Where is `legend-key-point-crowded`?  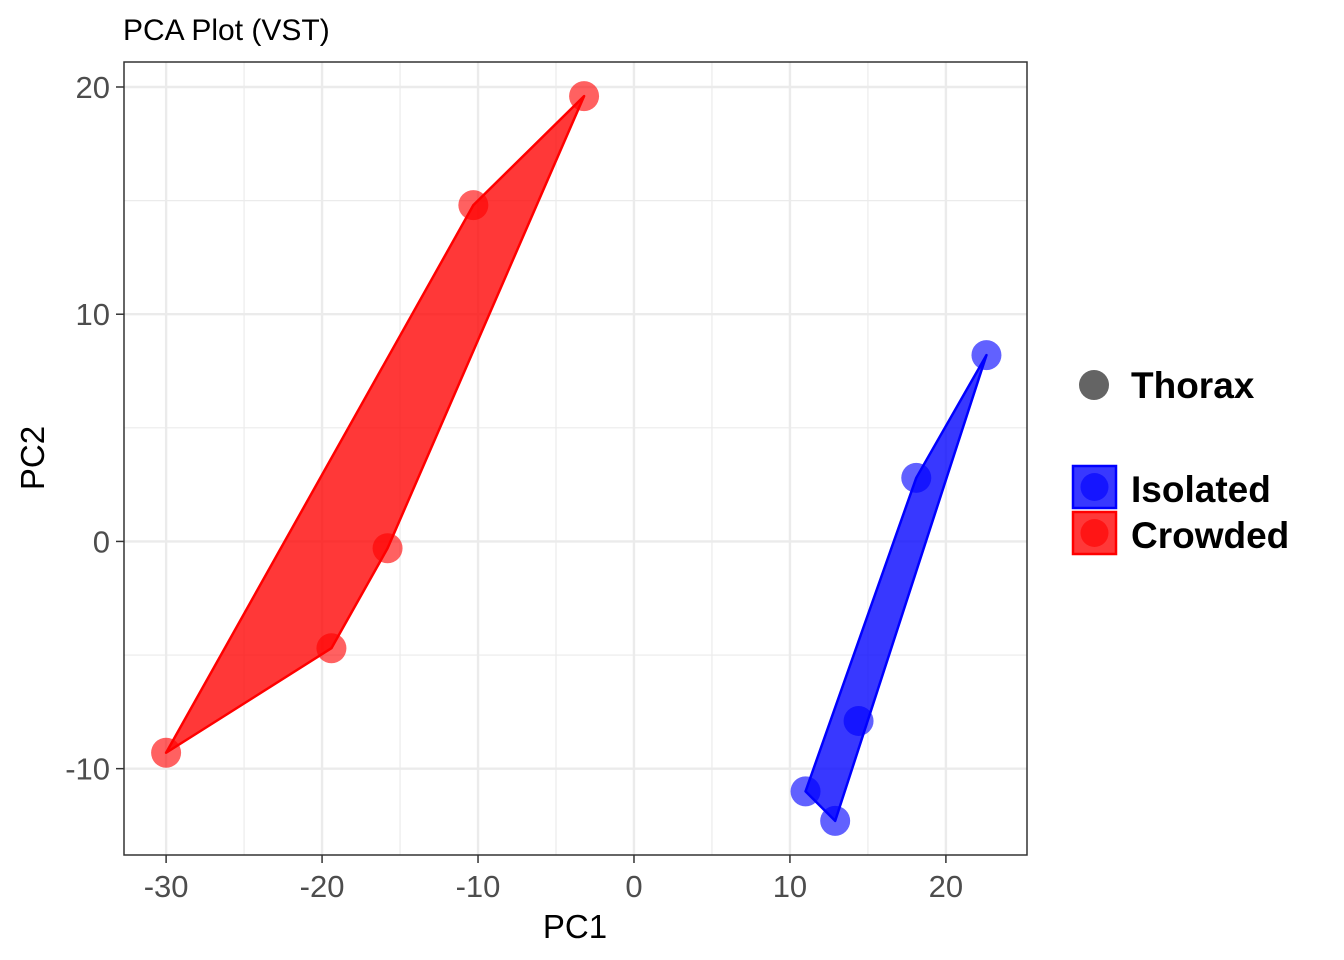
legend-key-point-crowded is located at coordinates (1094, 533).